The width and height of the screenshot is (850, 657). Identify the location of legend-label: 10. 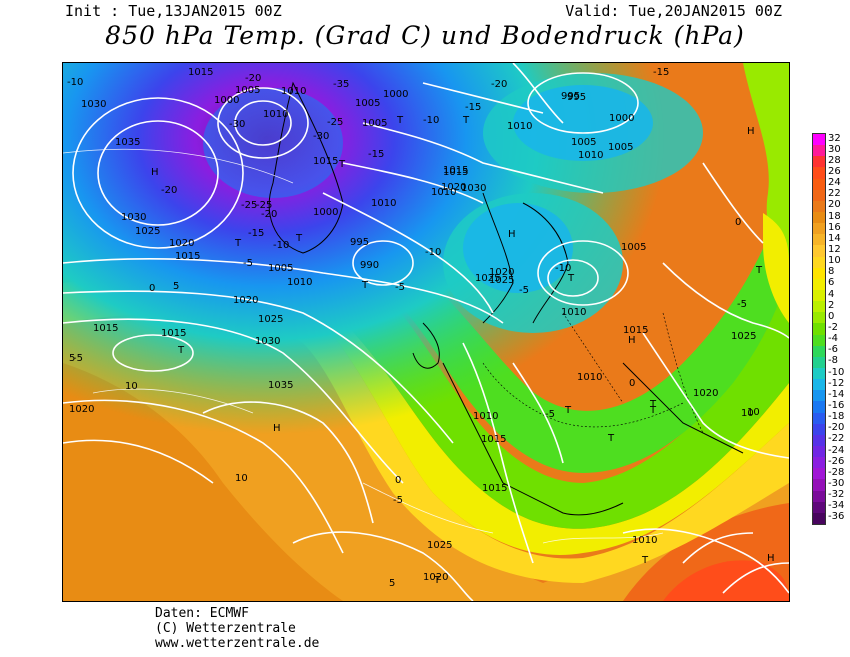
(834, 261).